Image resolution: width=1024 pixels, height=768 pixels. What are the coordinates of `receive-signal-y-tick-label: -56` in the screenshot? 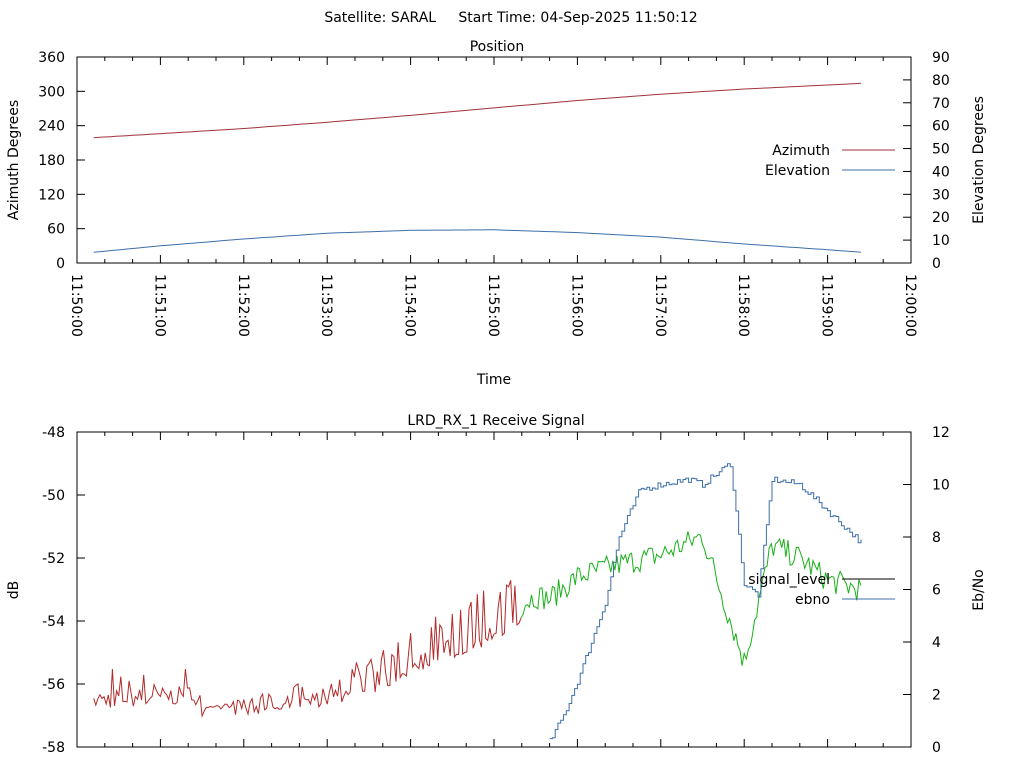 It's located at (53, 685).